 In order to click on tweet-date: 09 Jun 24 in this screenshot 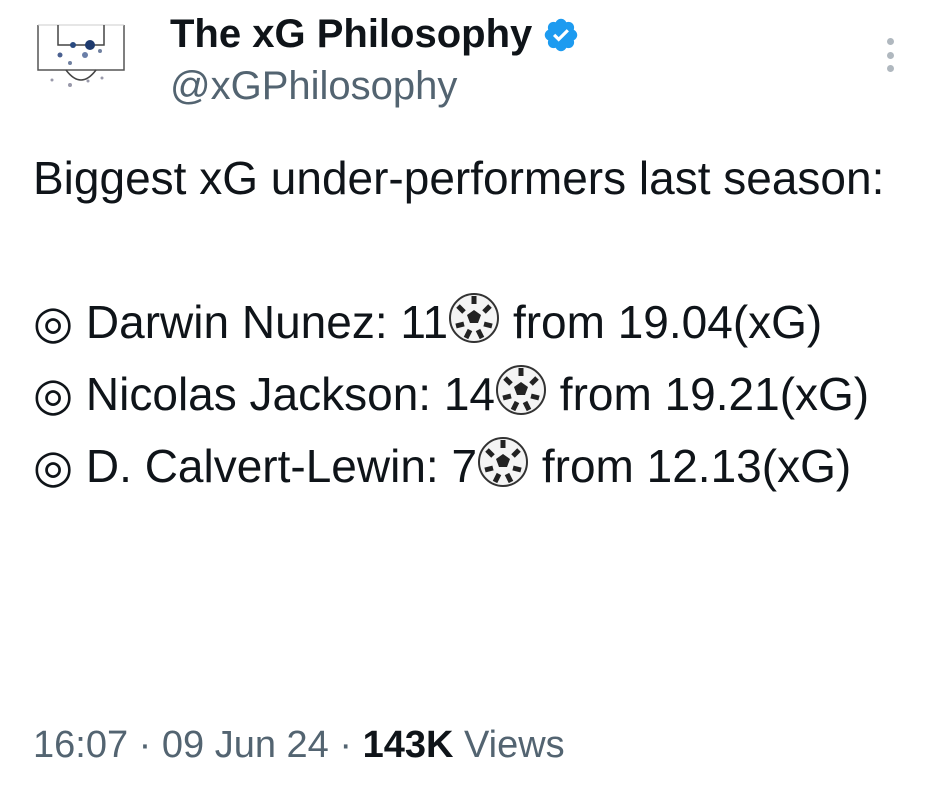, I will do `click(245, 745)`.